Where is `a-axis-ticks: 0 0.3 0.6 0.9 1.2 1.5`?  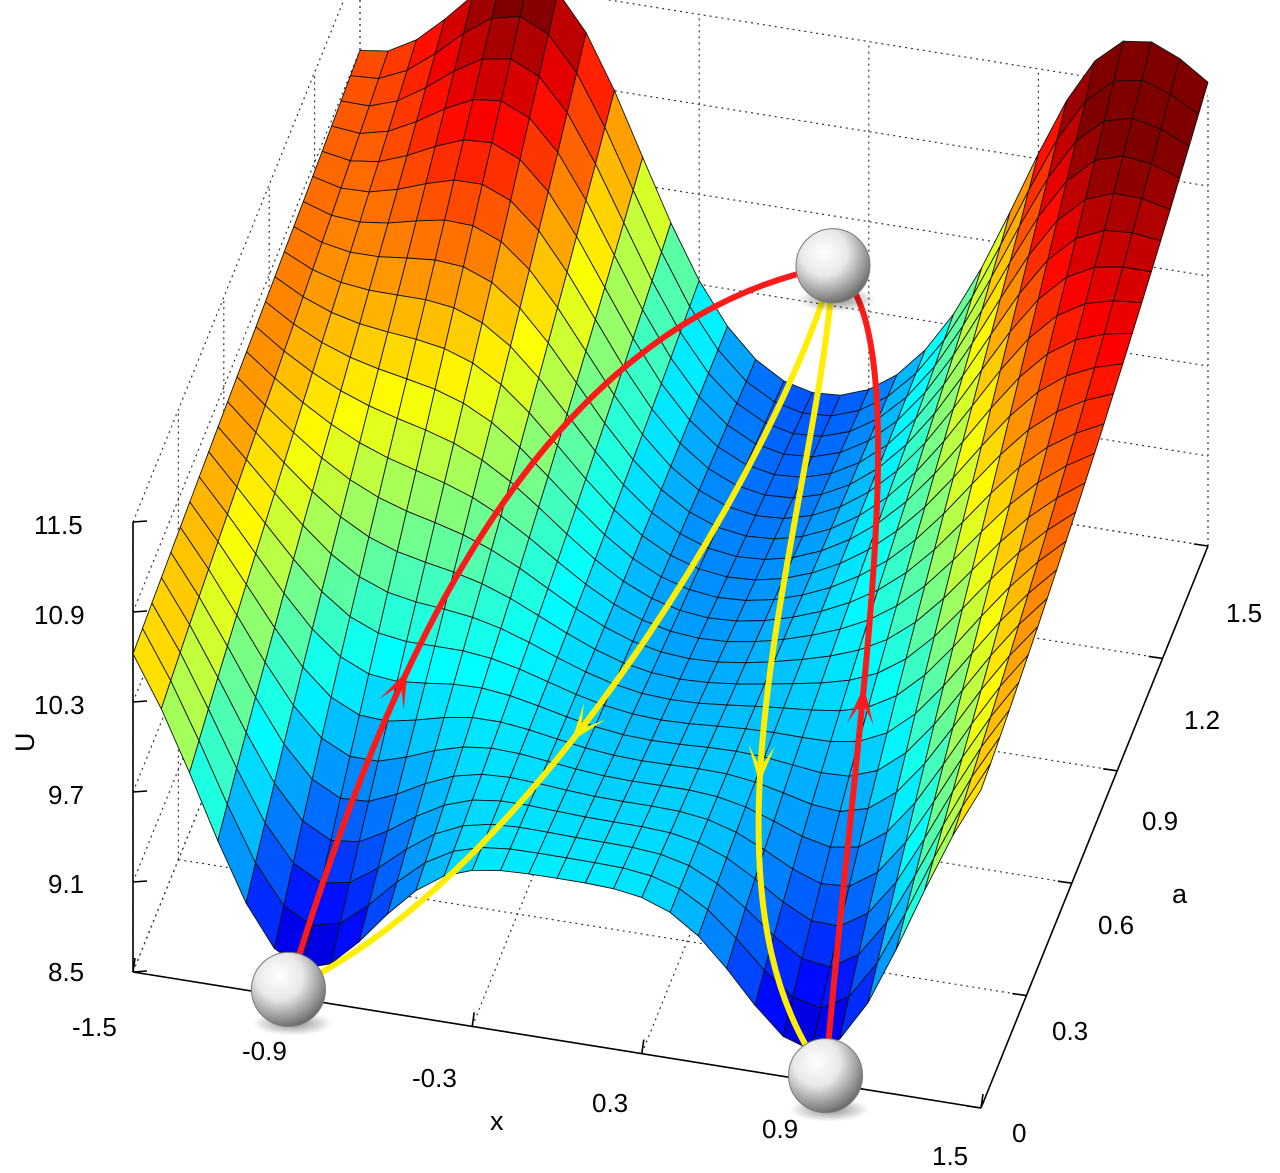 a-axis-ticks: 0 0.3 0.6 0.9 1.2 1.5 is located at coordinates (1137, 873).